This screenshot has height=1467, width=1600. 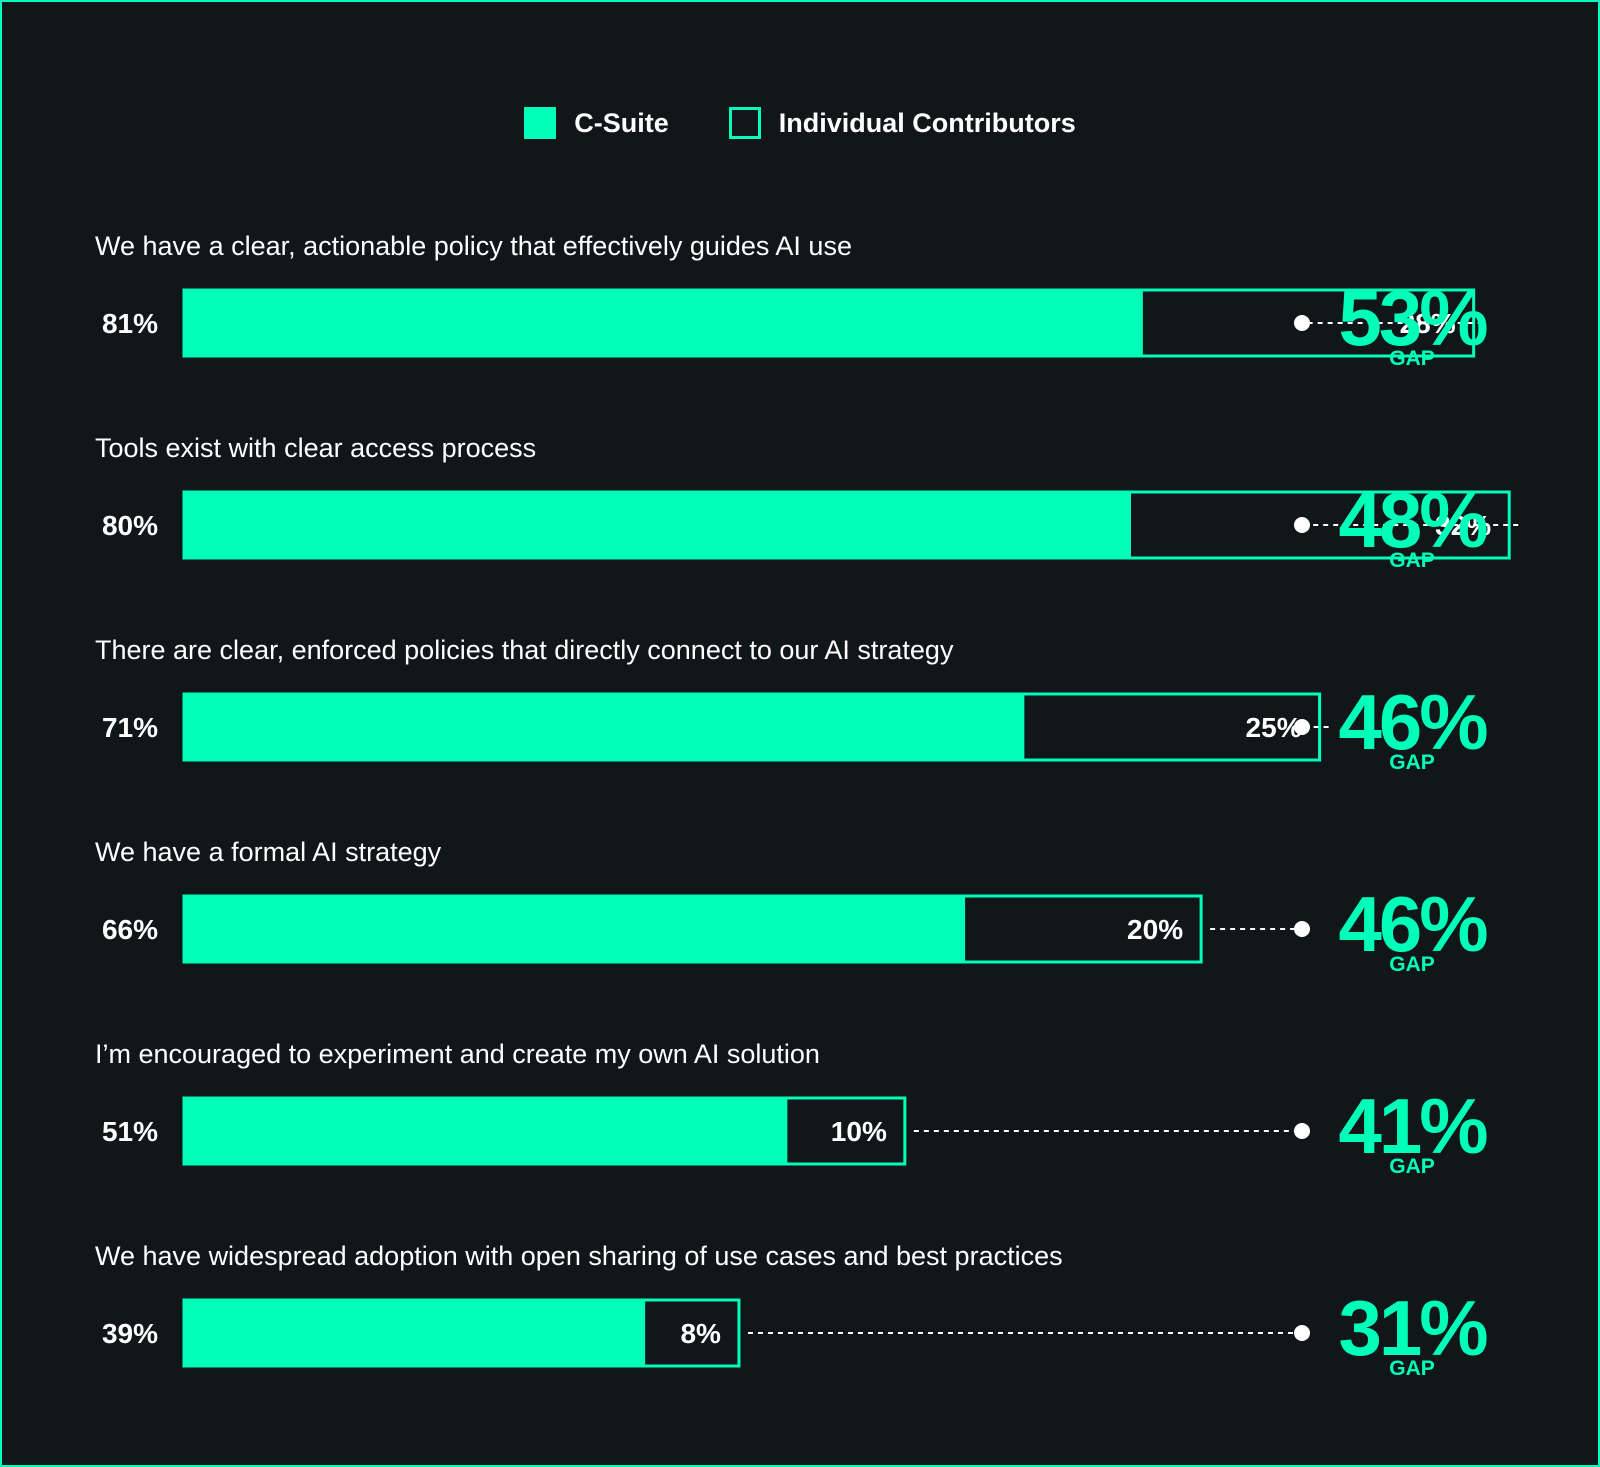 What do you see at coordinates (315, 448) in the screenshot?
I see `question-label: Tools exist with clear access process` at bounding box center [315, 448].